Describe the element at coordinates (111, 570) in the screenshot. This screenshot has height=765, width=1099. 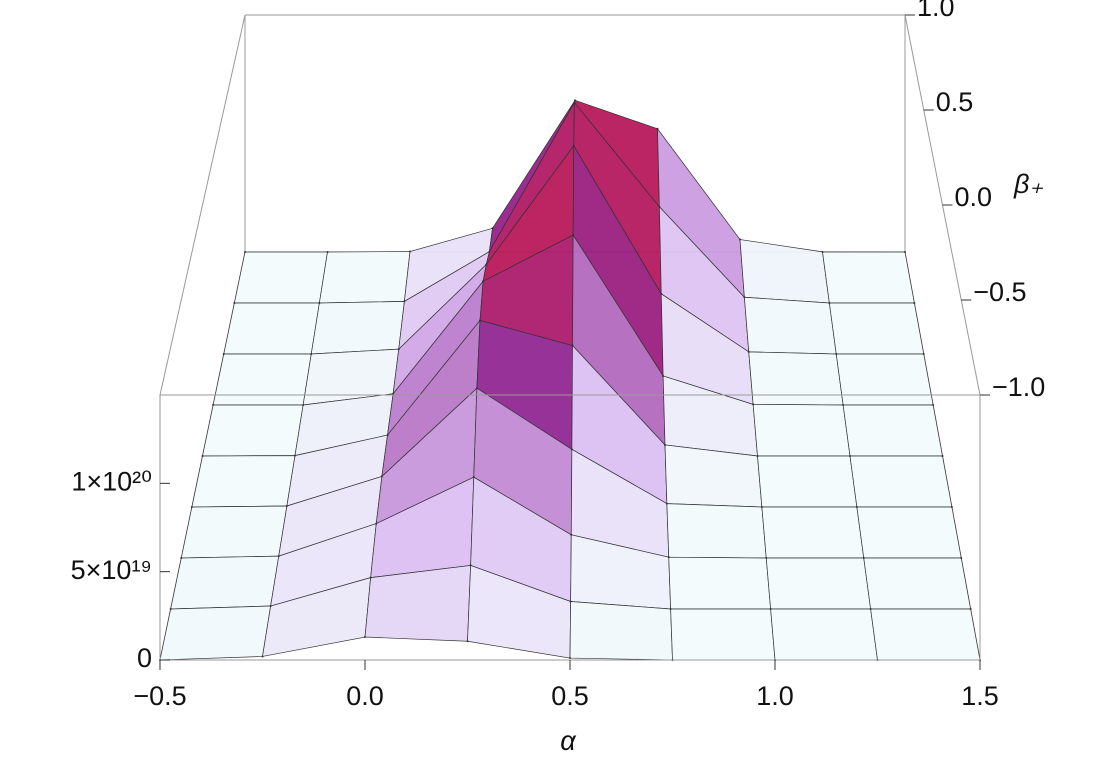
I see `z-tick-label: 5×10¹⁹` at that location.